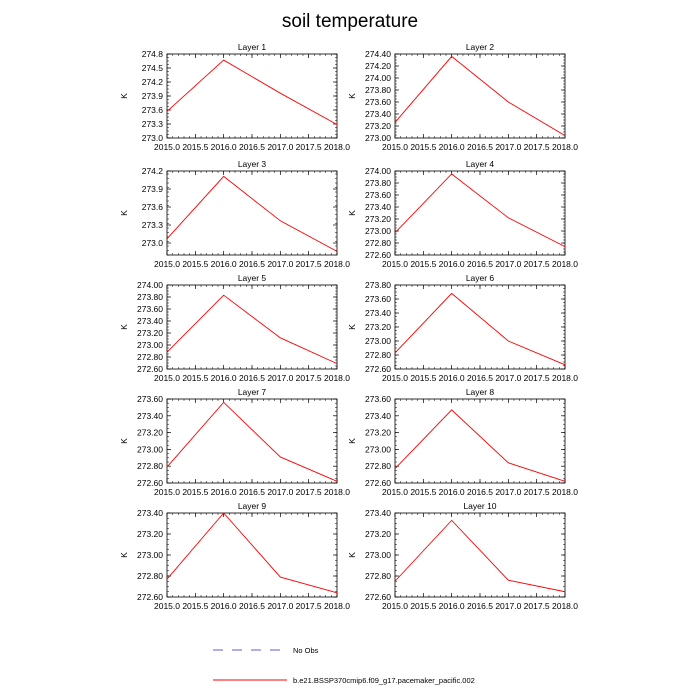  What do you see at coordinates (378, 171) in the screenshot?
I see `y-tick-label: 274.00` at bounding box center [378, 171].